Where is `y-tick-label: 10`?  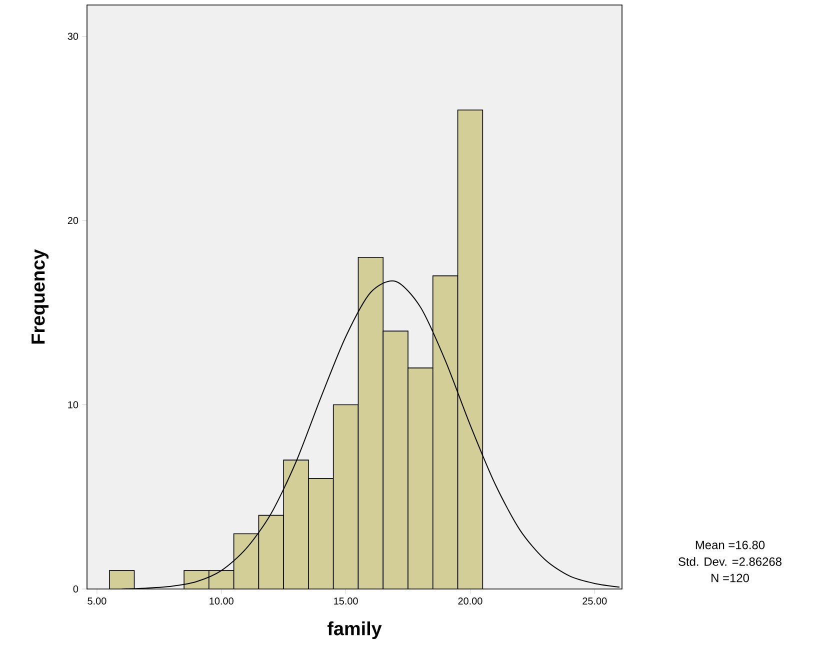 y-tick-label: 10 is located at coordinates (73, 404).